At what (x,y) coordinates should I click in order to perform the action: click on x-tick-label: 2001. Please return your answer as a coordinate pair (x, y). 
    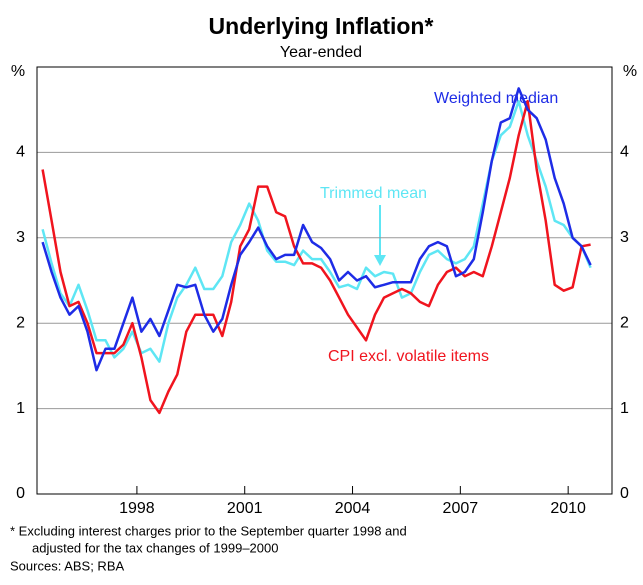
    Looking at the image, I should click on (245, 508).